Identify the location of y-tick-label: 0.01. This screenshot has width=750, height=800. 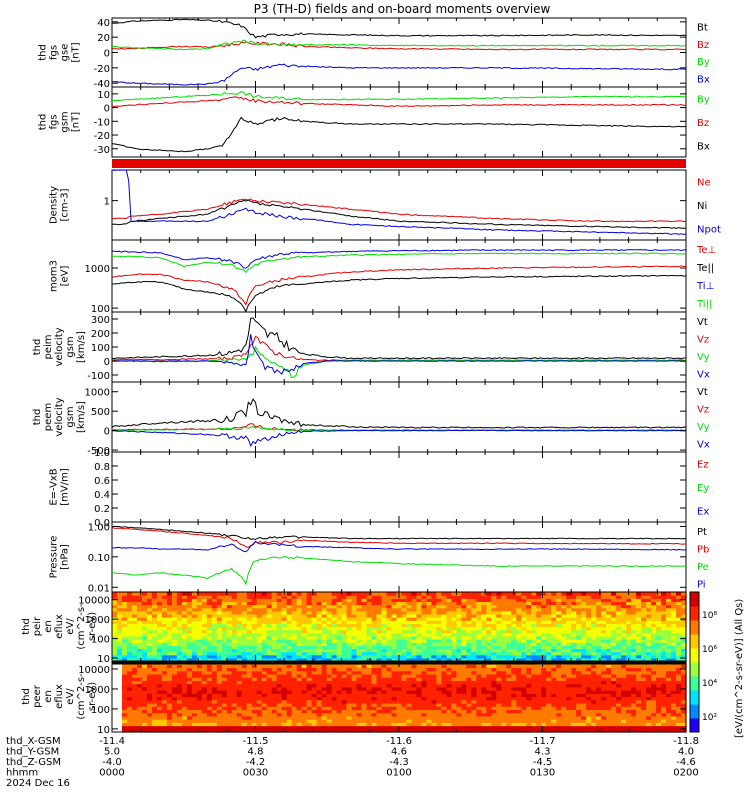
(99, 588).